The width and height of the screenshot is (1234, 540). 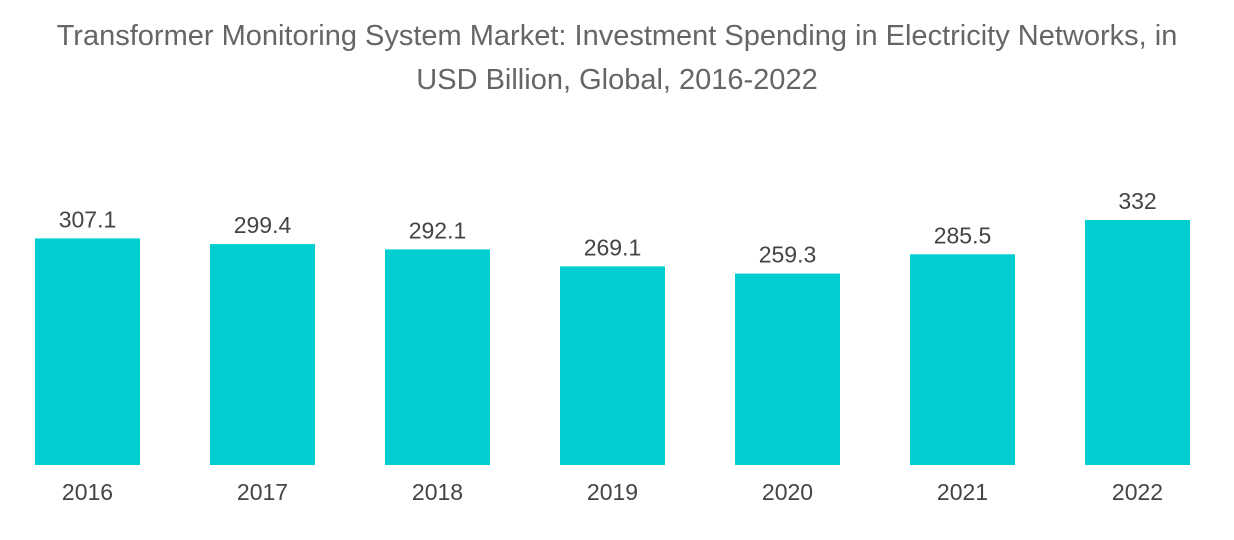 What do you see at coordinates (787, 492) in the screenshot?
I see `x-tick-label-2020: 2020` at bounding box center [787, 492].